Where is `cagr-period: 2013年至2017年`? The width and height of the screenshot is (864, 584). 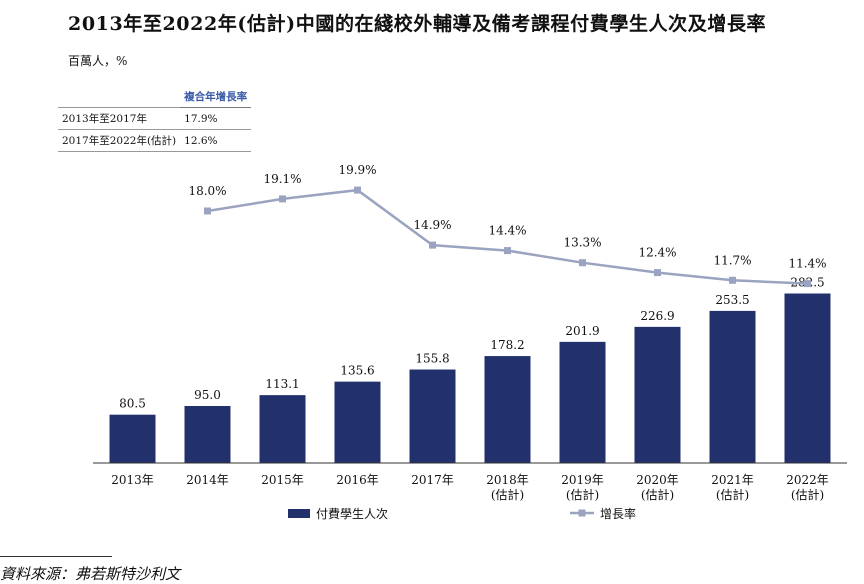
cagr-period: 2013年至2017年 is located at coordinates (119, 118).